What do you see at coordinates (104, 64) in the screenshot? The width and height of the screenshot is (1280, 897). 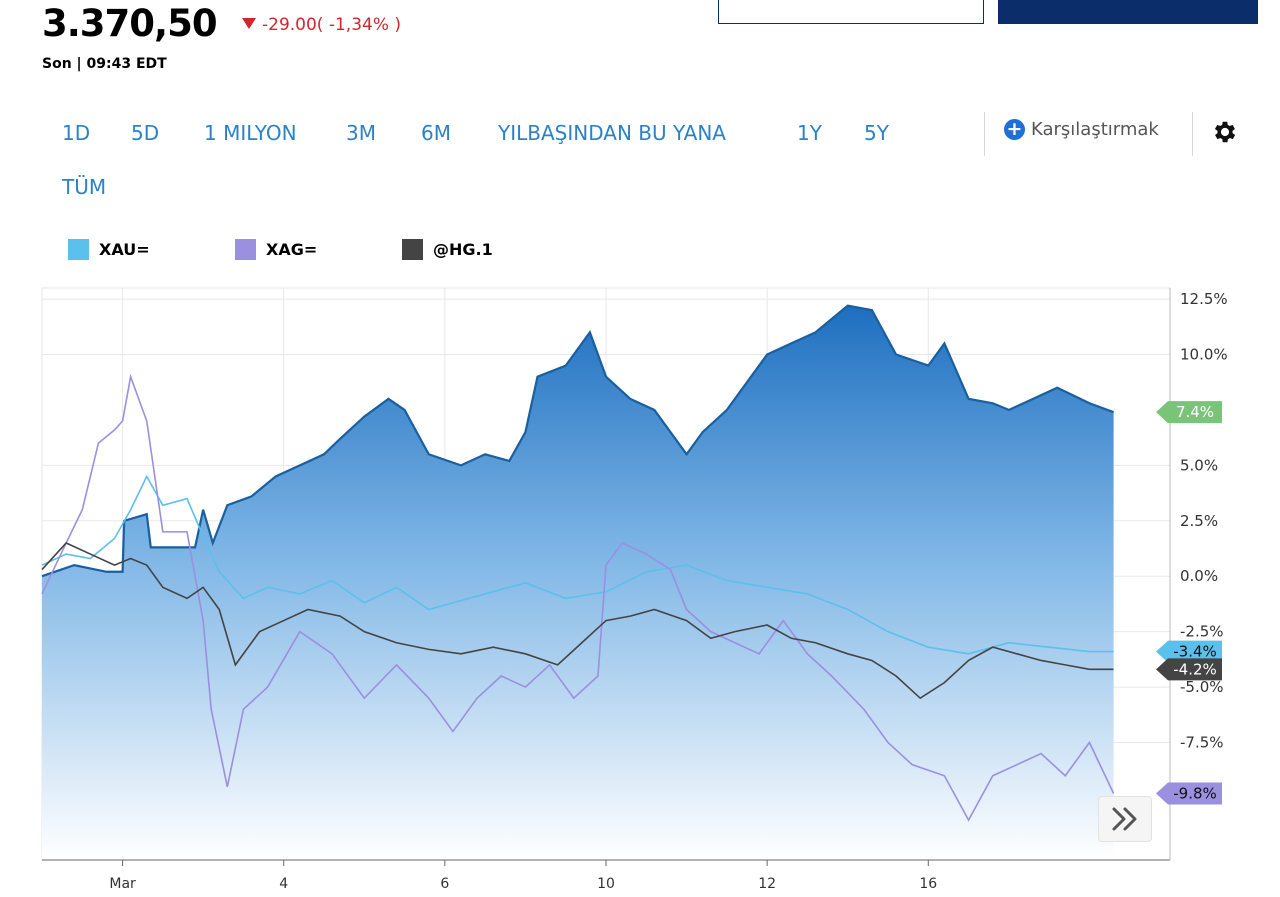 I see `last-update-time: Son | 09:43 EDT` at bounding box center [104, 64].